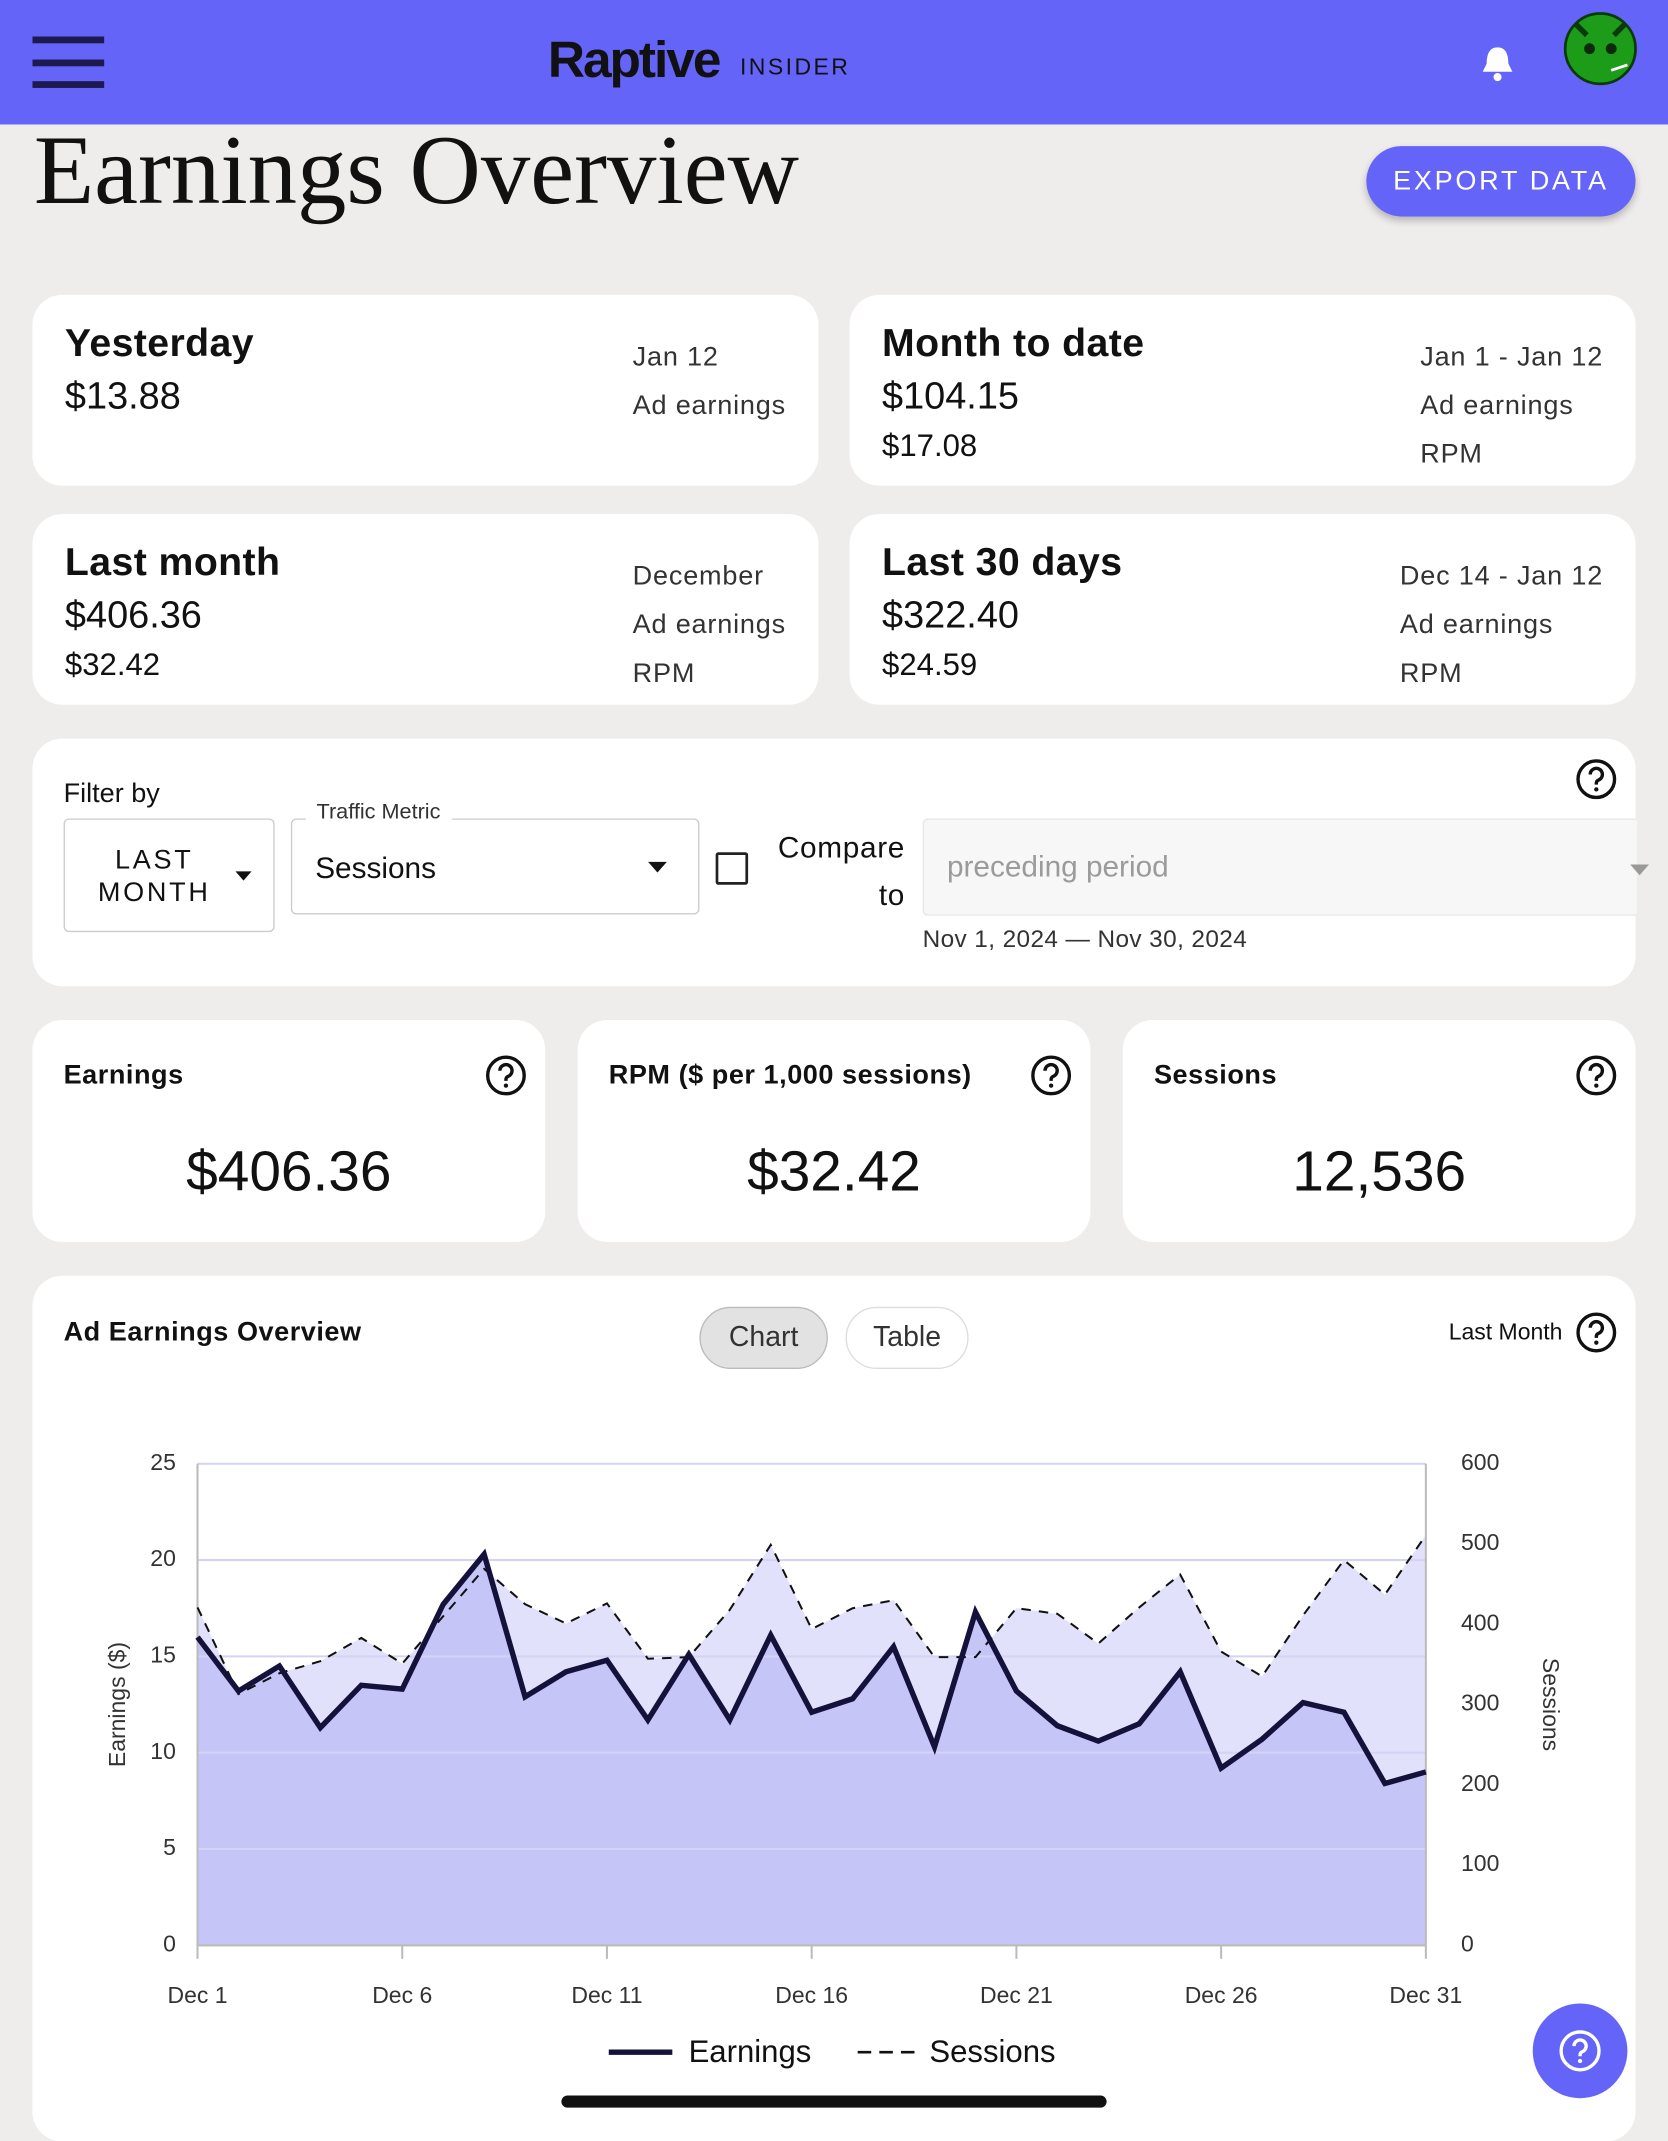 The image size is (1668, 2141). I want to click on y-tick-label: 0, so click(169, 1943).